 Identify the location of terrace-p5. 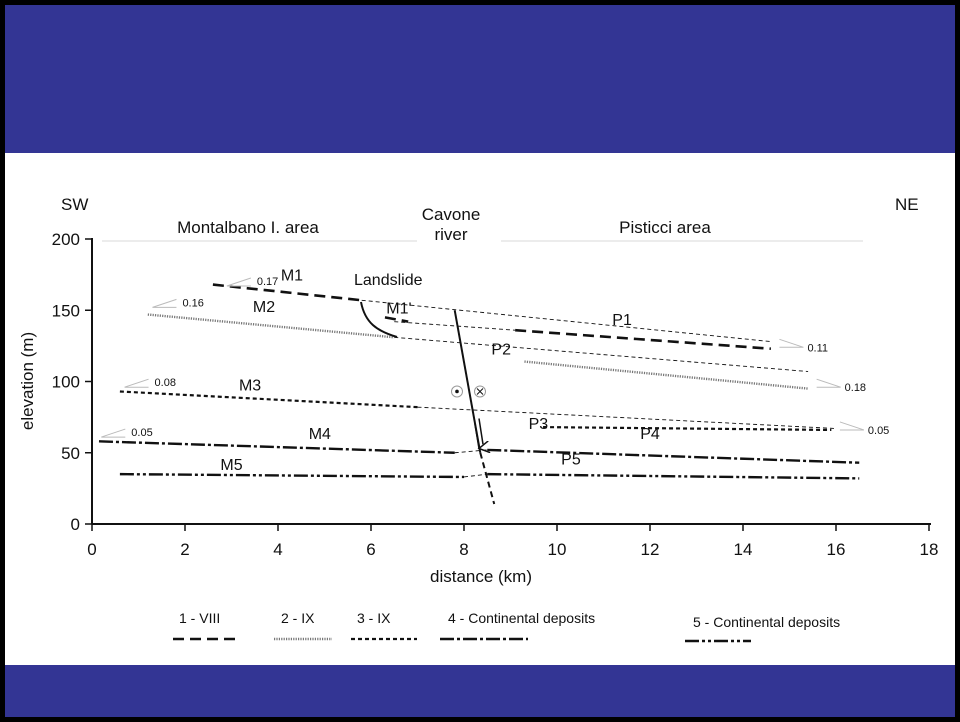
(673, 476).